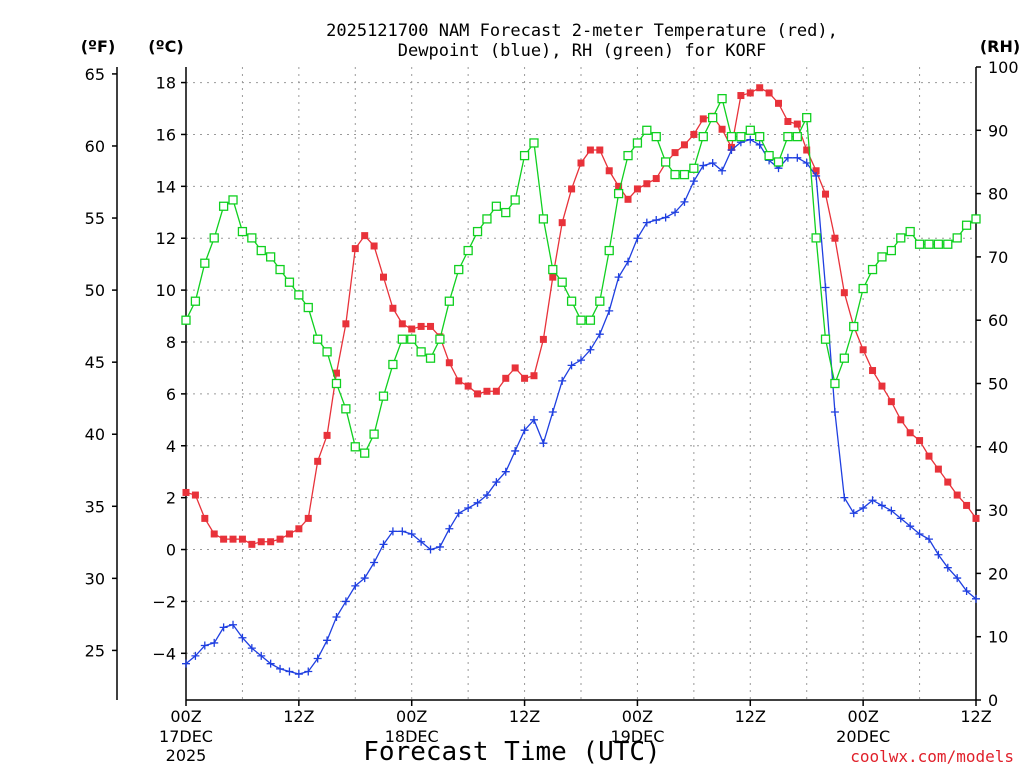 The image size is (1024, 768). I want to click on fahrenheit-tick-label: 40, so click(95, 434).